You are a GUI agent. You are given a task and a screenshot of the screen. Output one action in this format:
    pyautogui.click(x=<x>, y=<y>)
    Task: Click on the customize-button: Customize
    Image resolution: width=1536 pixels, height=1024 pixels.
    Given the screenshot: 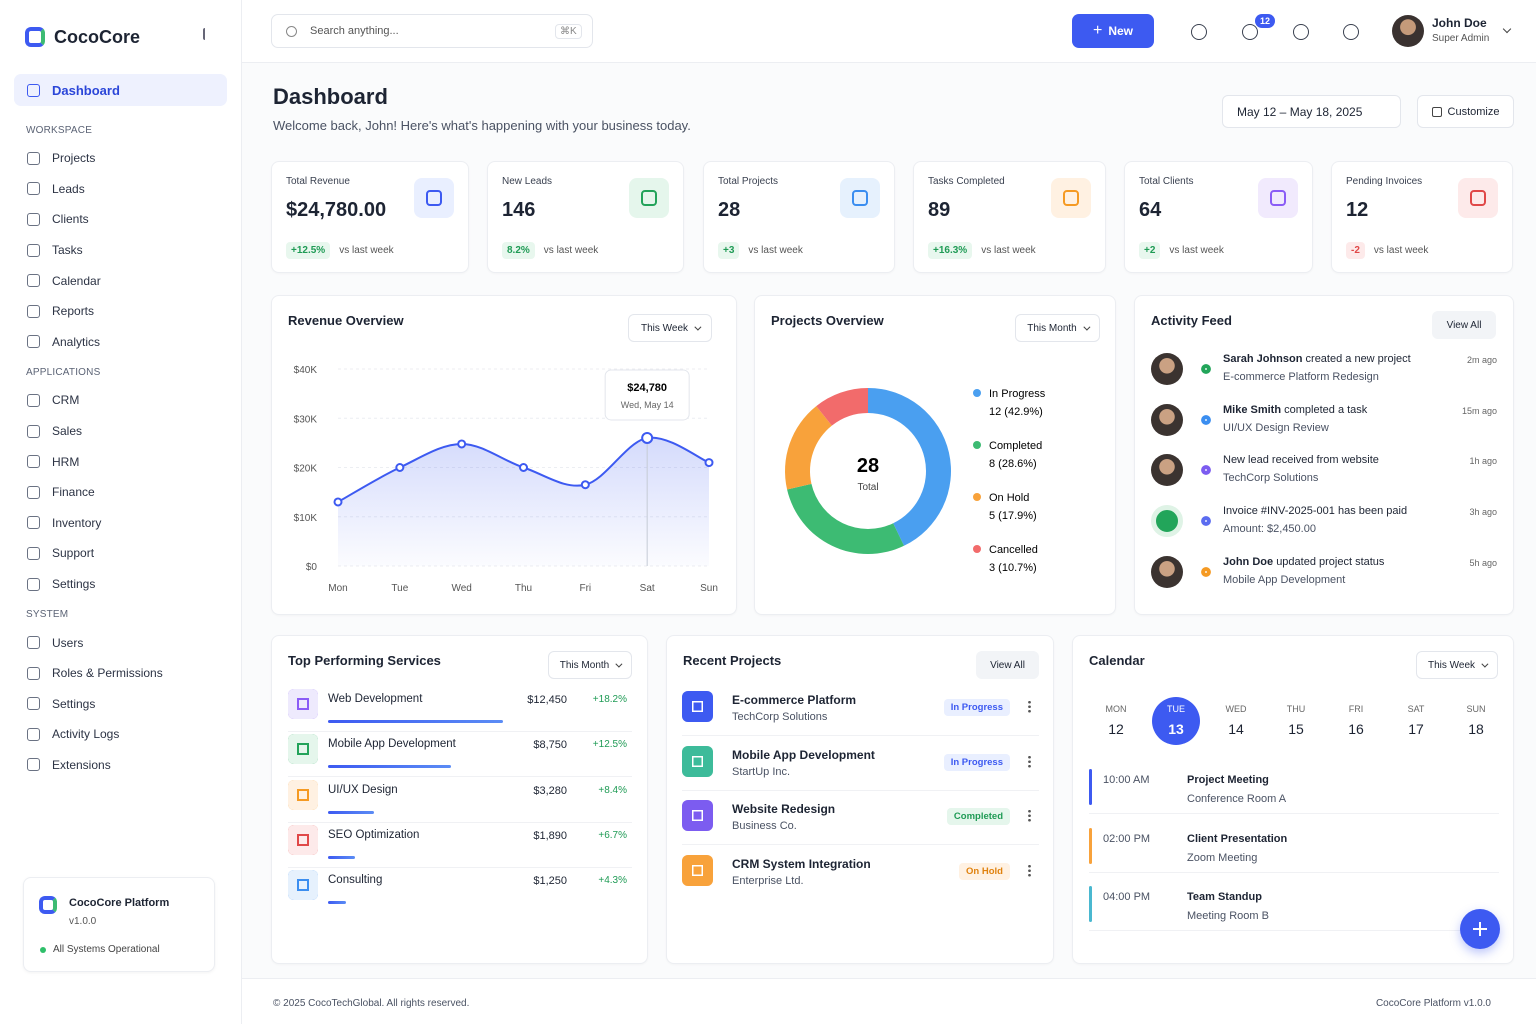 What is the action you would take?
    pyautogui.click(x=1465, y=111)
    